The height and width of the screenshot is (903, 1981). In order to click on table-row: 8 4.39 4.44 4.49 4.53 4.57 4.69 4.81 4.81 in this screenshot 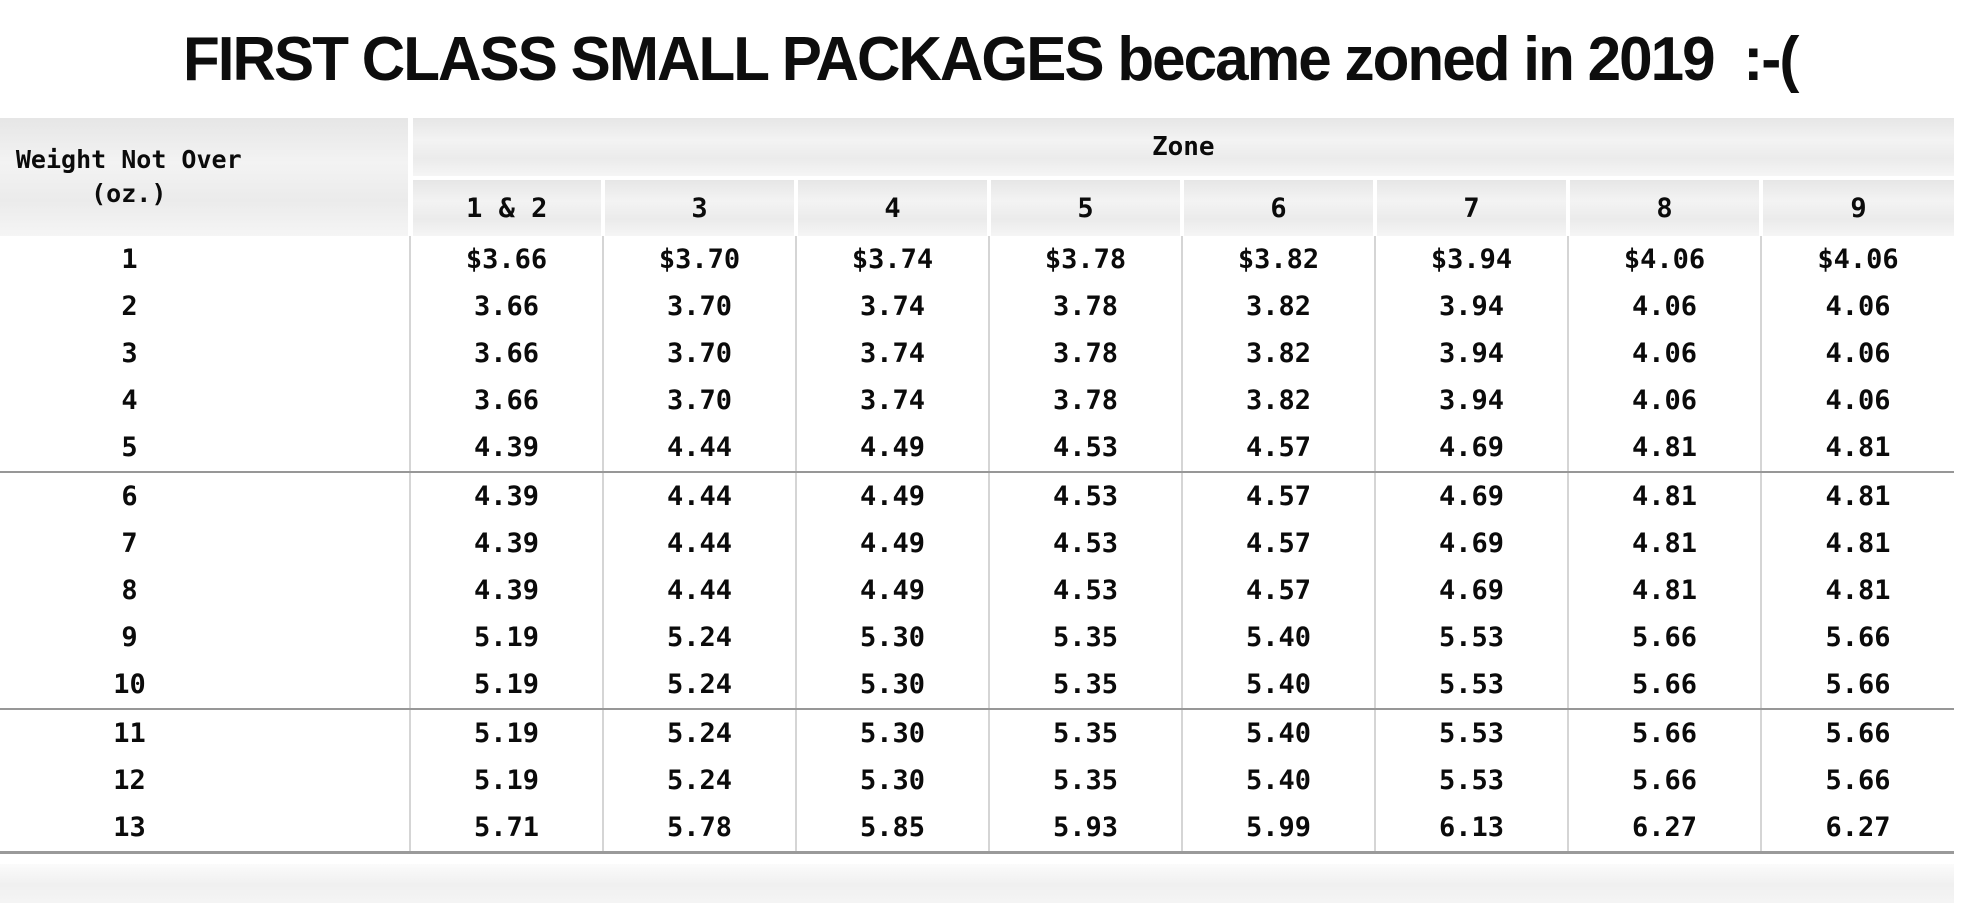, I will do `click(977, 590)`.